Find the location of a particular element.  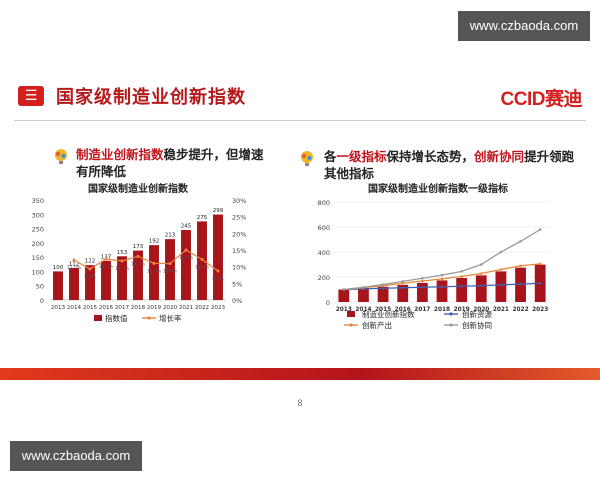

legend-label: 创新产出 is located at coordinates (377, 325).